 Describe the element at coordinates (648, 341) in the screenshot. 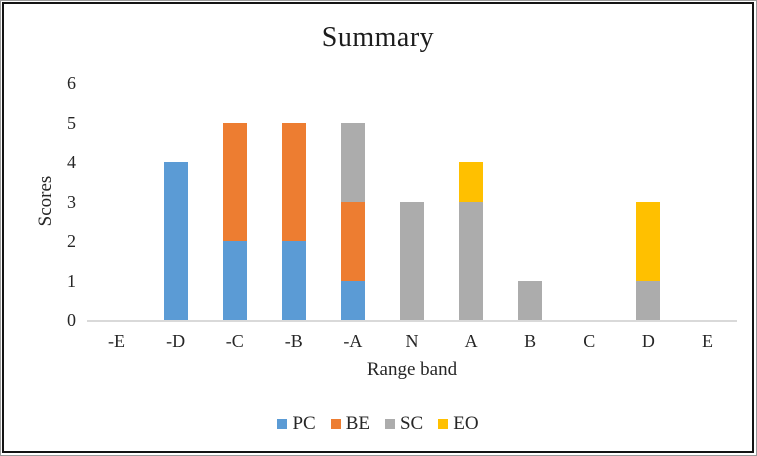

I see `x-tick-label: D` at that location.